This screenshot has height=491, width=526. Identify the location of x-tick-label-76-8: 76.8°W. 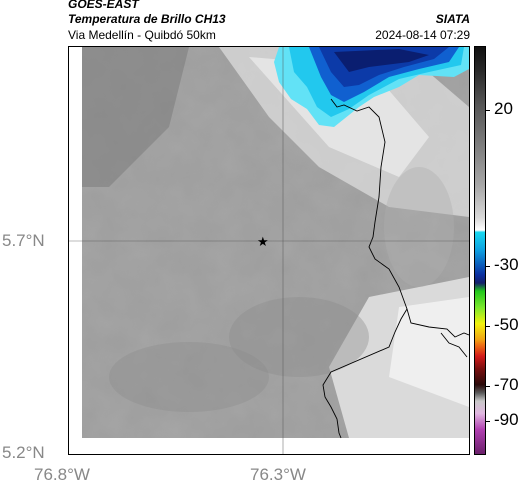
(62, 474).